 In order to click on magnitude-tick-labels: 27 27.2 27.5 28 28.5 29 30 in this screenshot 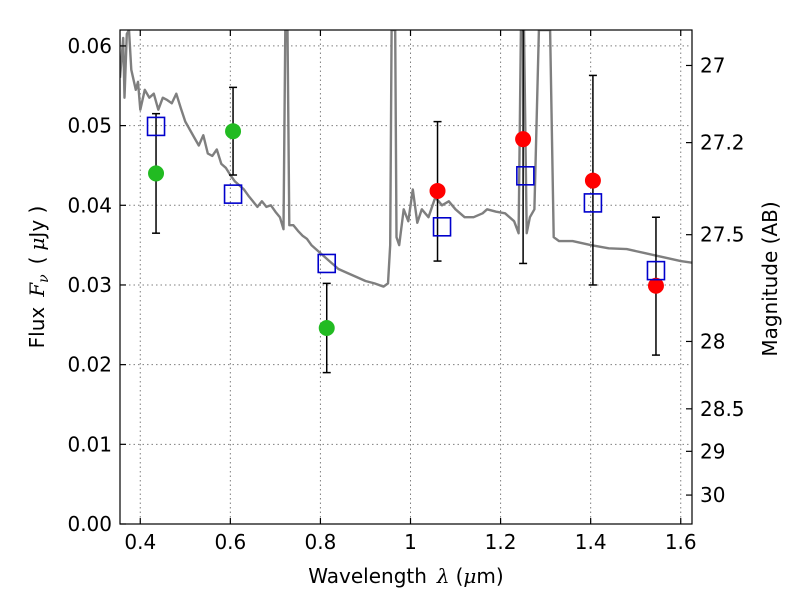, I will do `click(722, 280)`.